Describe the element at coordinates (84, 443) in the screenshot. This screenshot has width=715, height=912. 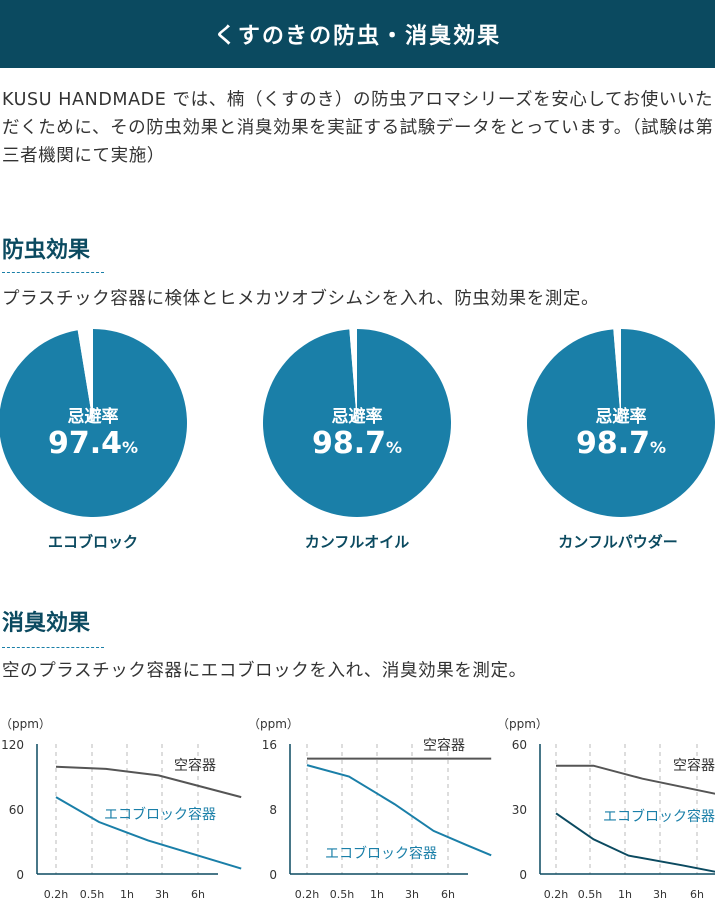
I see `pie-value-number: 97.4` at that location.